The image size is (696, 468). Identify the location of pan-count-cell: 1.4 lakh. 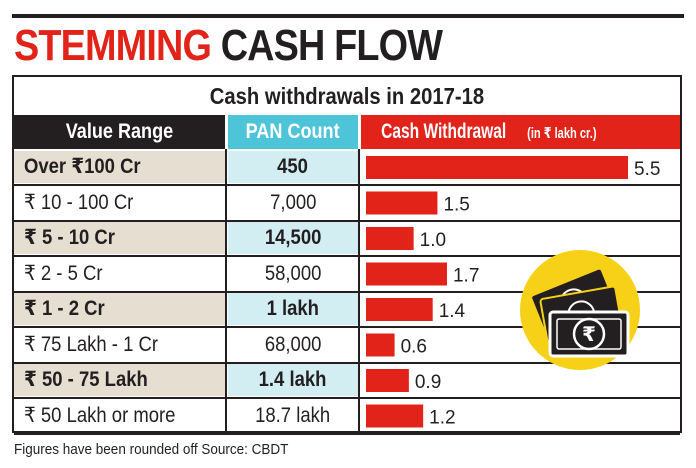
(293, 380).